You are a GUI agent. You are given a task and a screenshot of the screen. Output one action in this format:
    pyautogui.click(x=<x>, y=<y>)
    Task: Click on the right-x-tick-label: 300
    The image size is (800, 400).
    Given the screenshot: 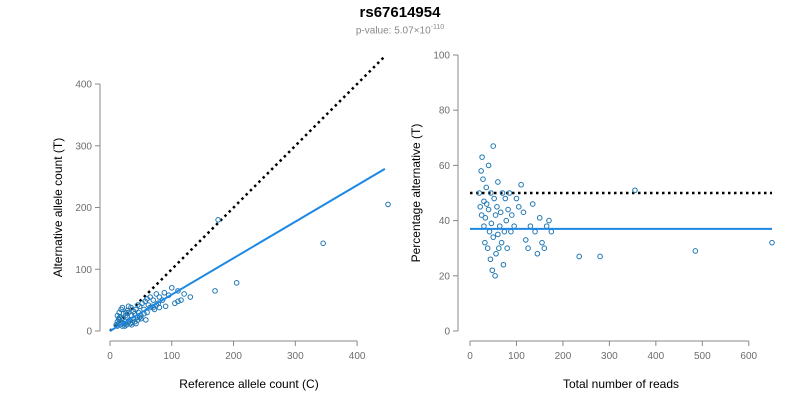 What is the action you would take?
    pyautogui.click(x=609, y=356)
    